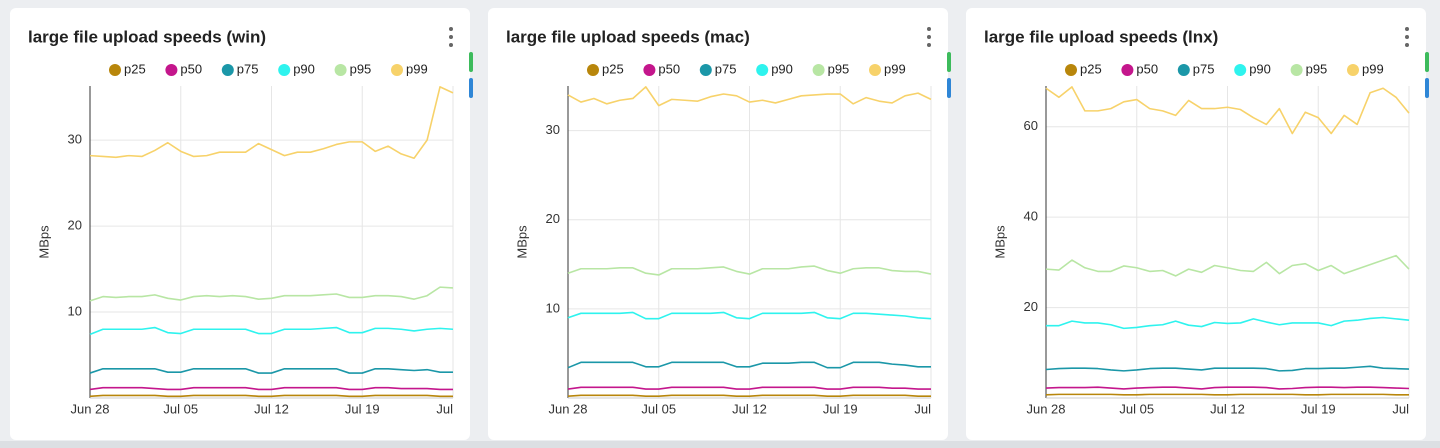  Describe the element at coordinates (613, 68) in the screenshot. I see `legend-label: p25` at that location.